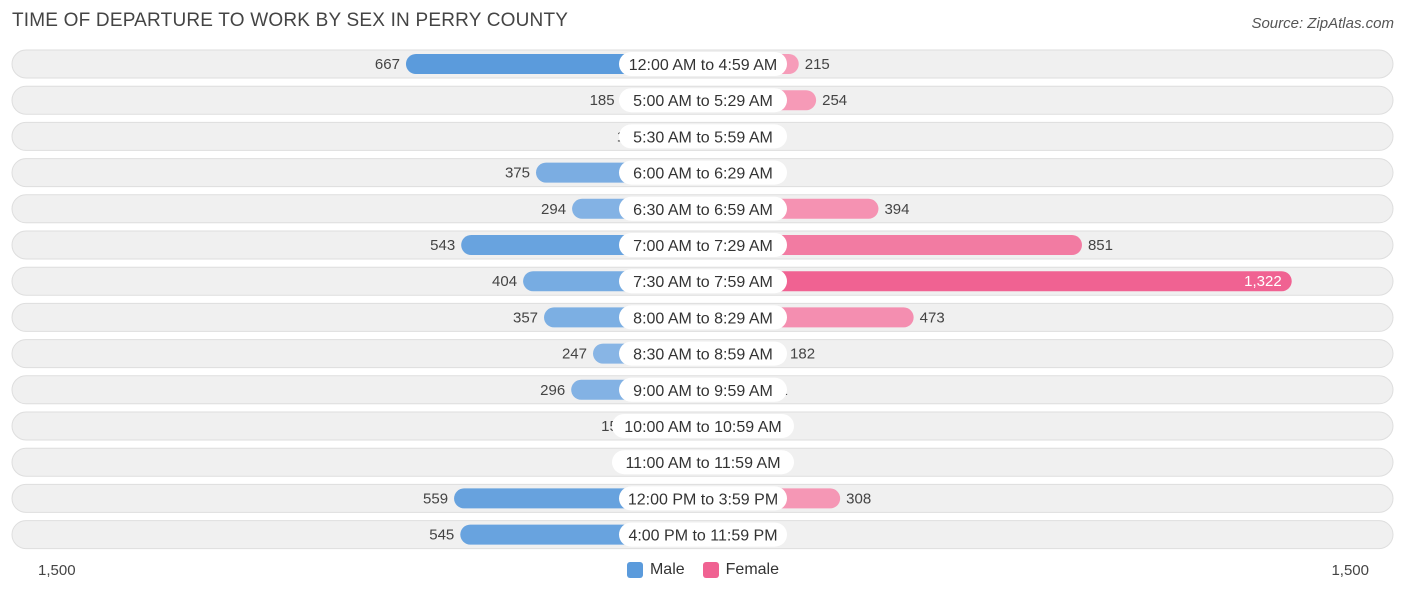 Image resolution: width=1406 pixels, height=595 pixels. Describe the element at coordinates (552, 390) in the screenshot. I see `male-value-label: 296` at that location.